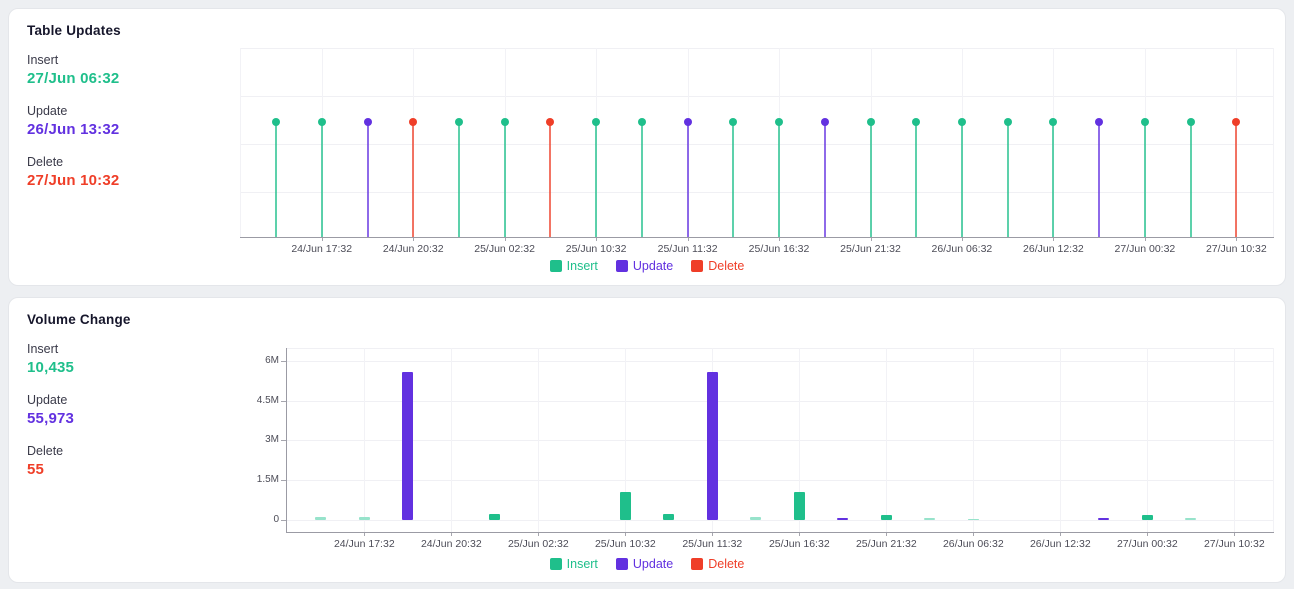  I want to click on y-tick-label: 0, so click(276, 519).